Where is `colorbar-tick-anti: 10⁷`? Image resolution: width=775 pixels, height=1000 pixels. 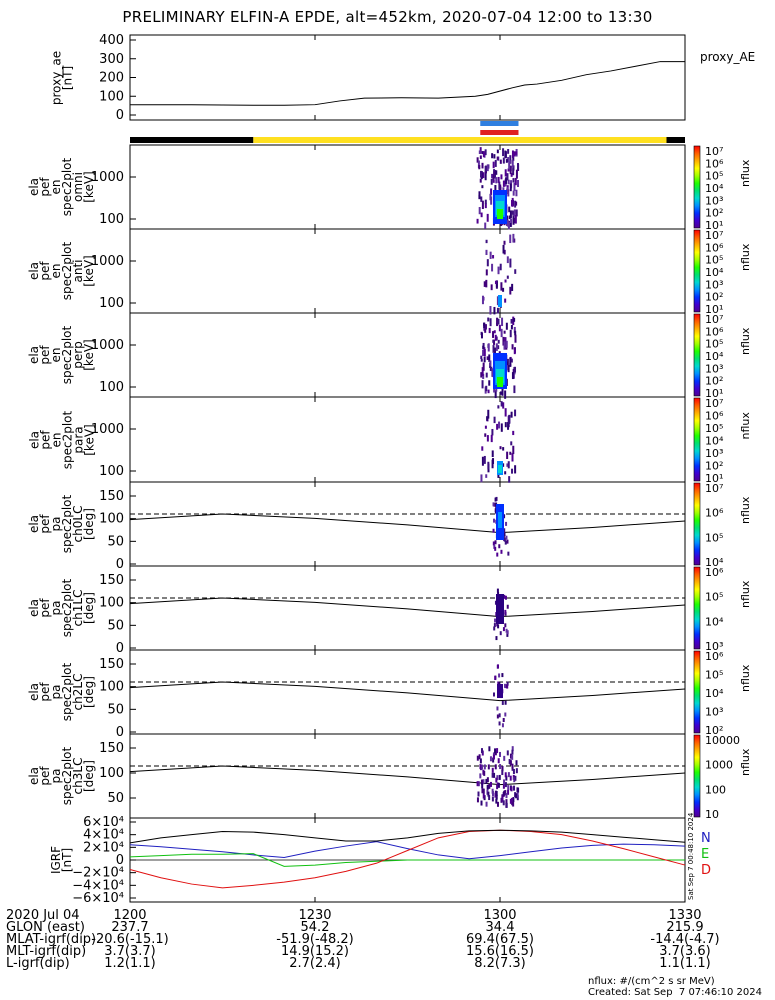 colorbar-tick-anti: 10⁷ is located at coordinates (714, 235).